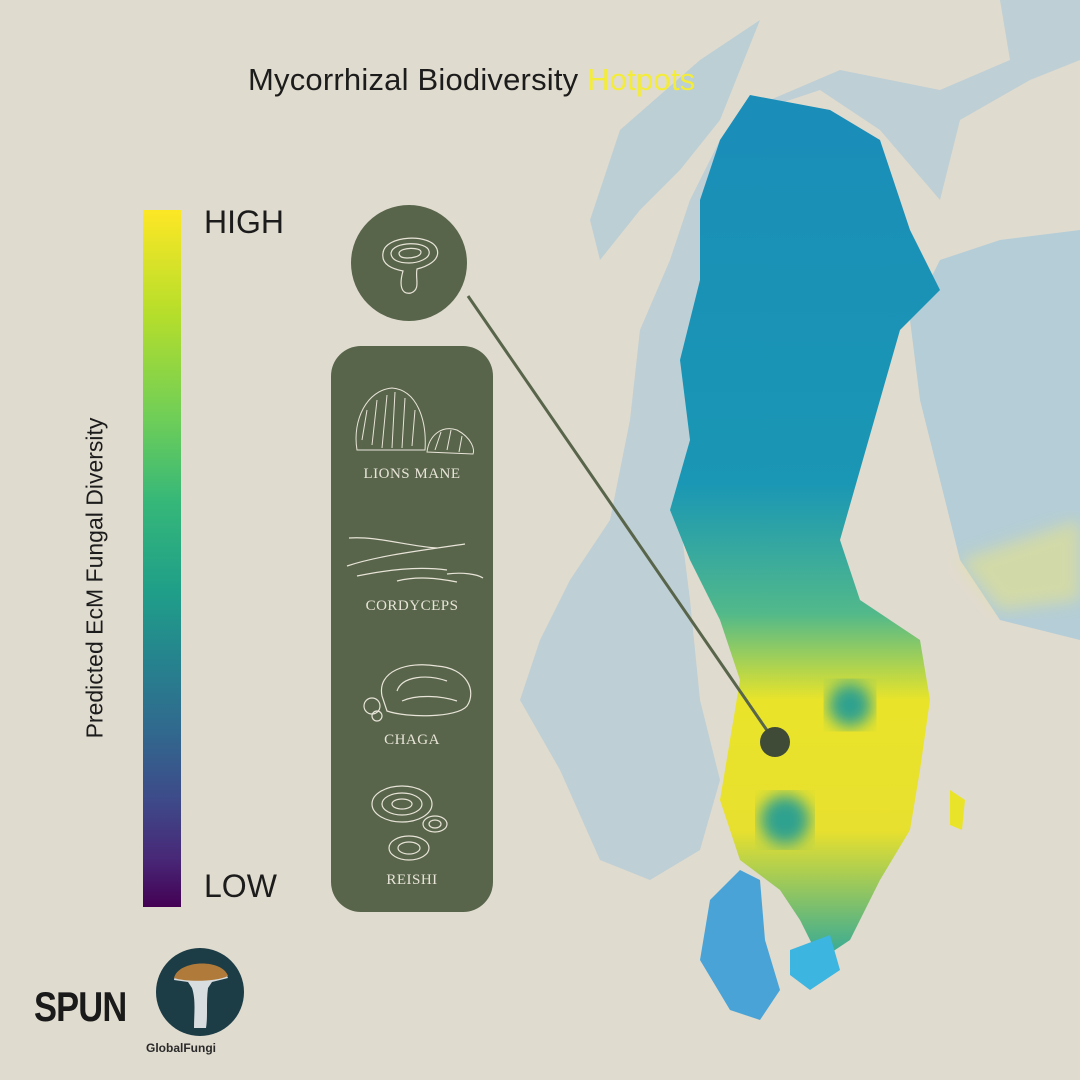 The height and width of the screenshot is (1080, 1080). What do you see at coordinates (412, 880) in the screenshot?
I see `species-label: REISHI` at bounding box center [412, 880].